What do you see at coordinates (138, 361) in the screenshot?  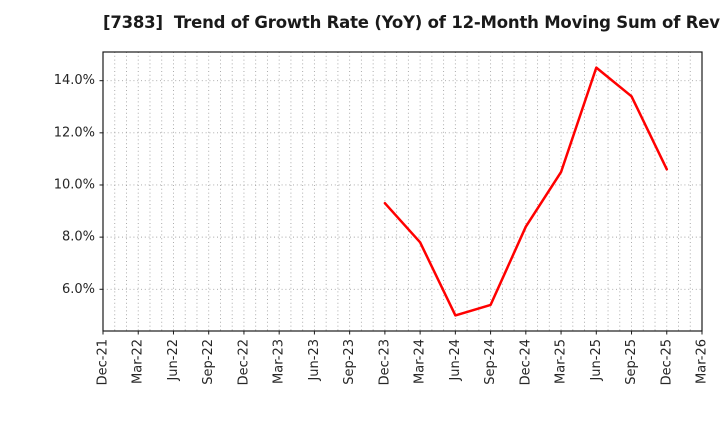 I see `x-tick-label: Mar-22` at bounding box center [138, 361].